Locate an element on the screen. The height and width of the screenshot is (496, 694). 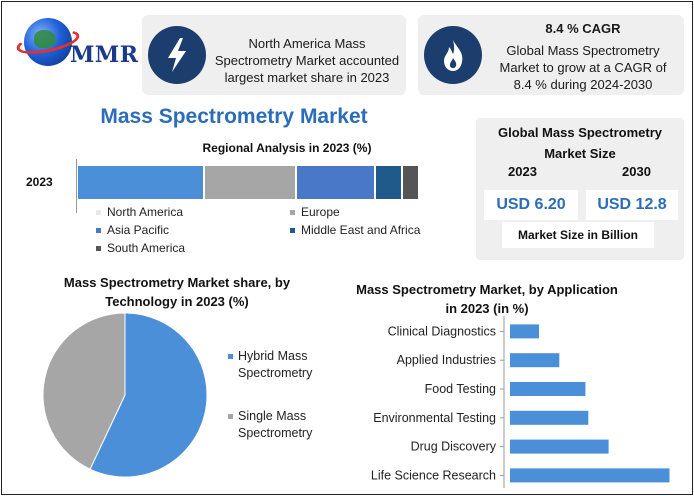
category-label: Life Science Research is located at coordinates (433, 475).